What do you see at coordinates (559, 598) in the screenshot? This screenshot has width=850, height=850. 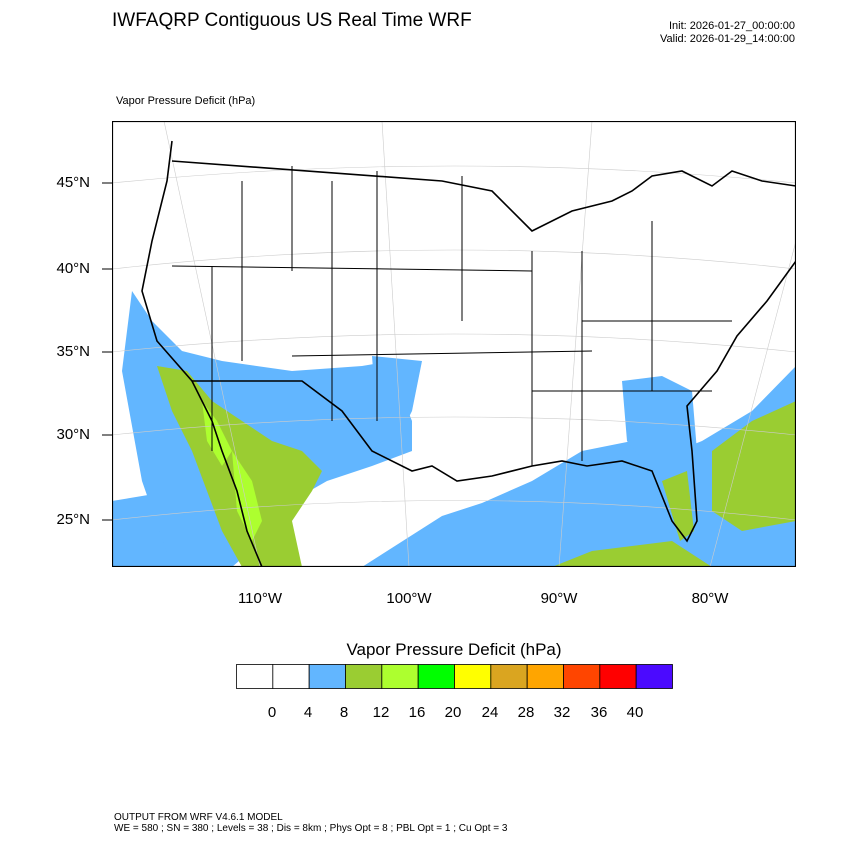 I see `lon-label: 90°W` at bounding box center [559, 598].